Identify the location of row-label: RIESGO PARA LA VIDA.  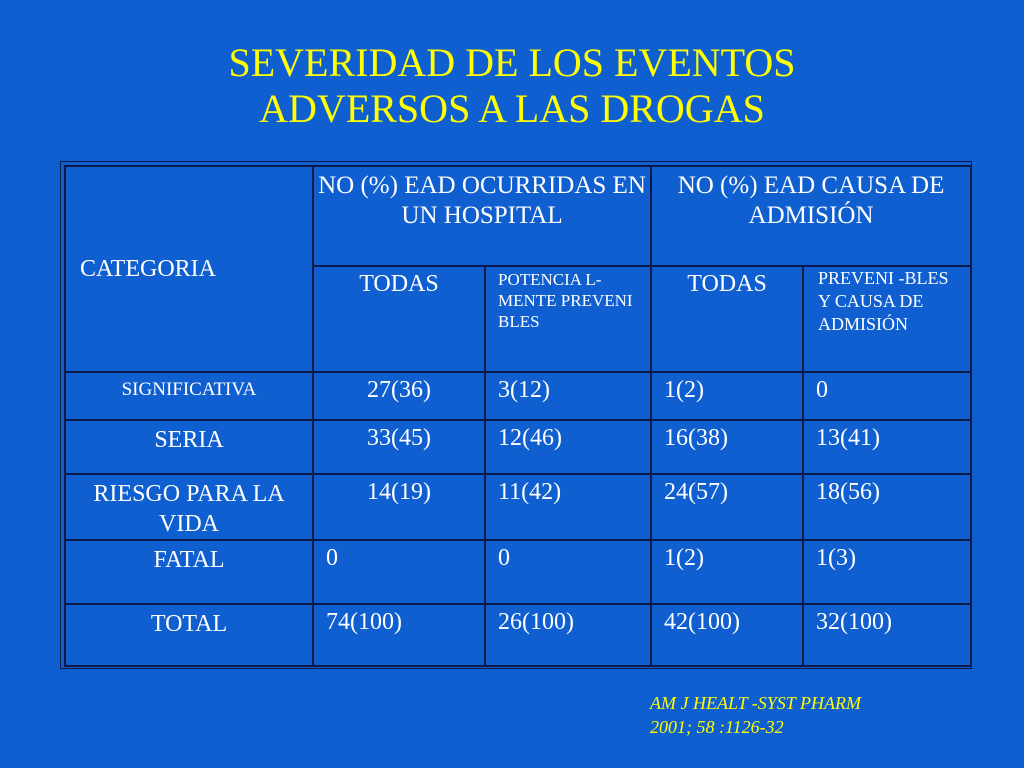
(189, 507).